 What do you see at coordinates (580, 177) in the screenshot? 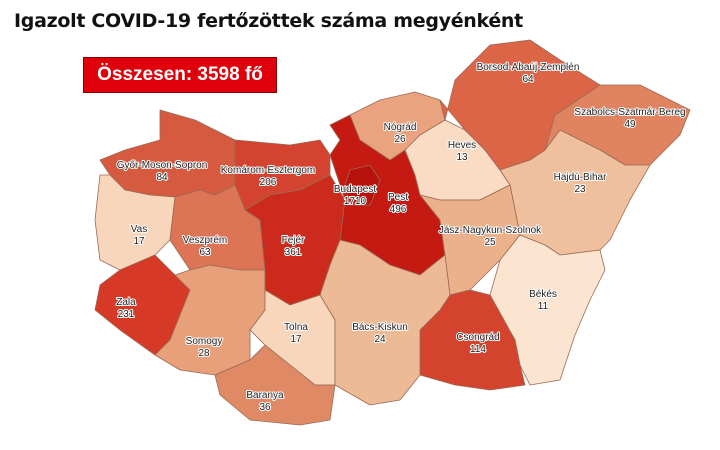
I see `county-name-hajdu: Hajdú-Bihar` at bounding box center [580, 177].